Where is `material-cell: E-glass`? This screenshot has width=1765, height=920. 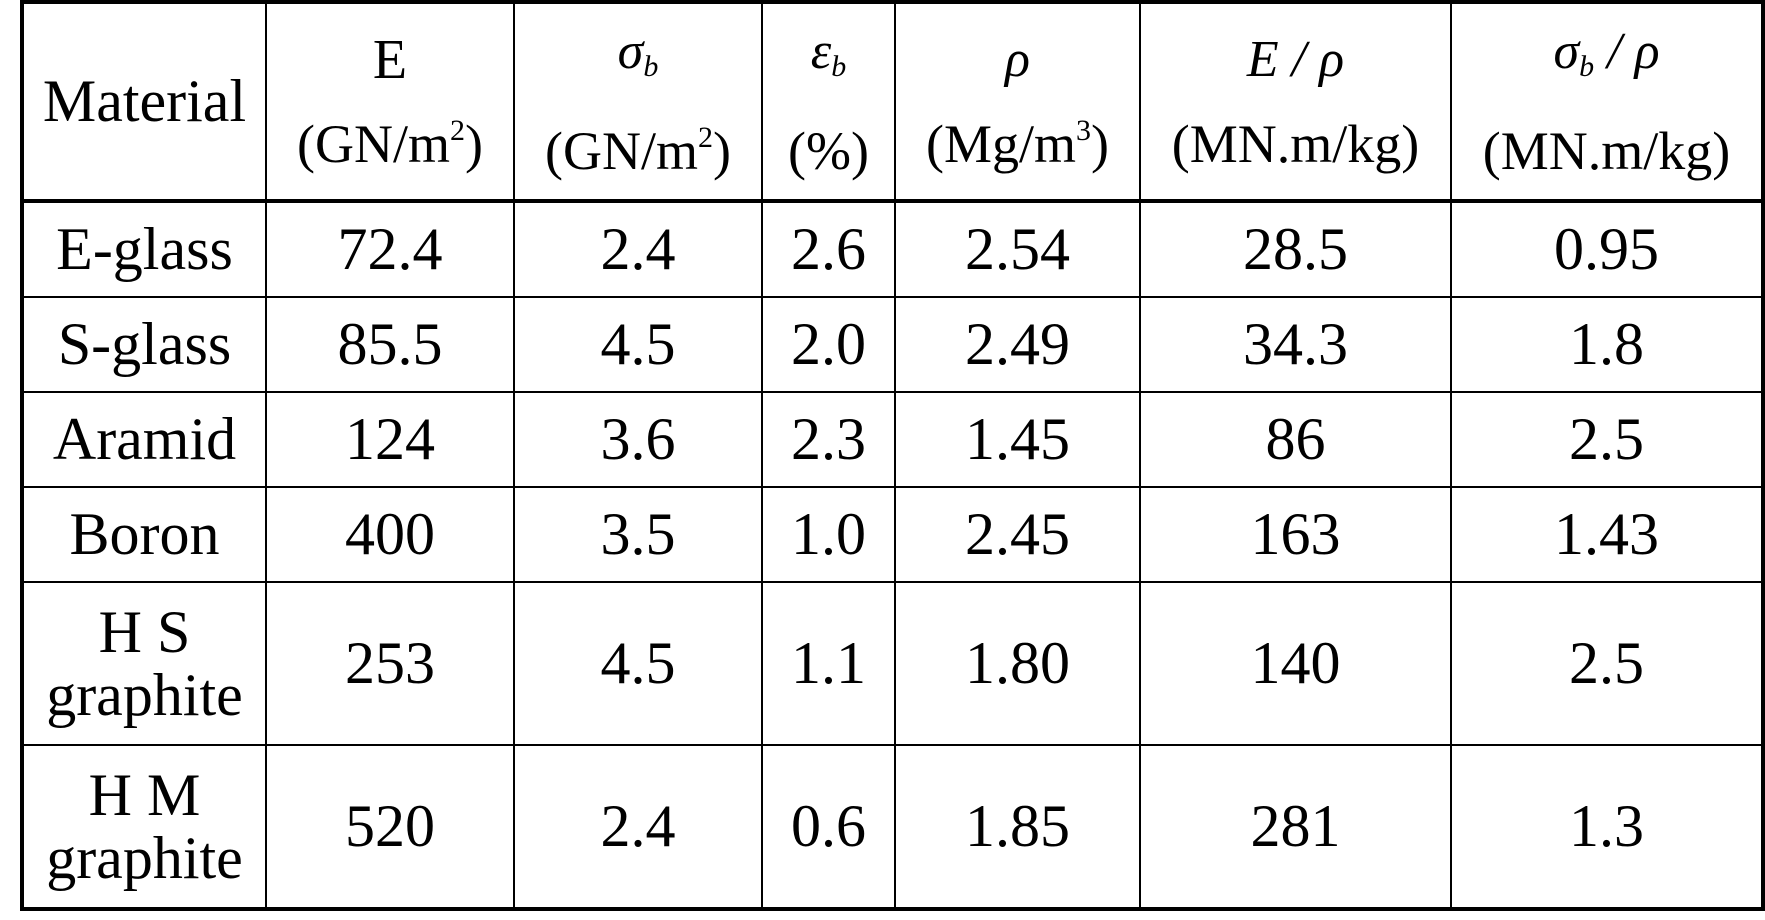
material-cell: E-glass is located at coordinates (144, 249).